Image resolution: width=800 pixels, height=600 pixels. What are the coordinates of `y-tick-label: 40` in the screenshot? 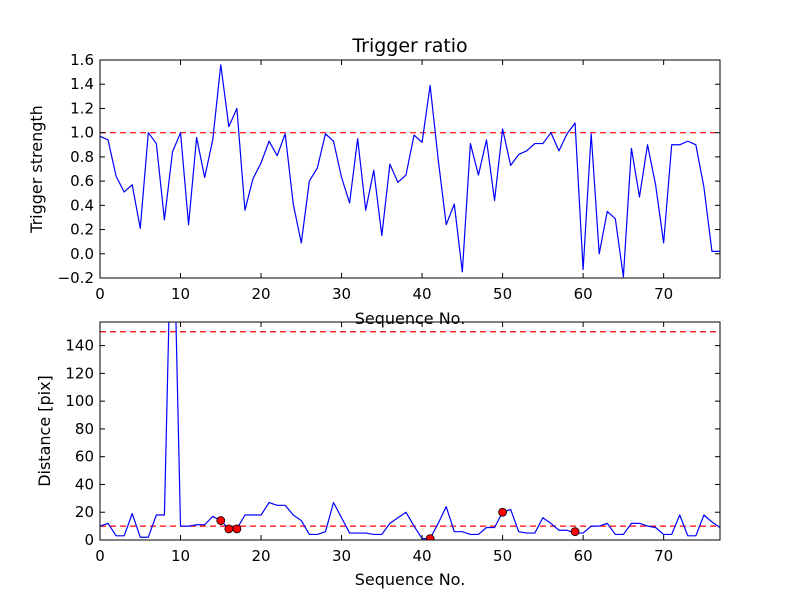 It's located at (84, 484).